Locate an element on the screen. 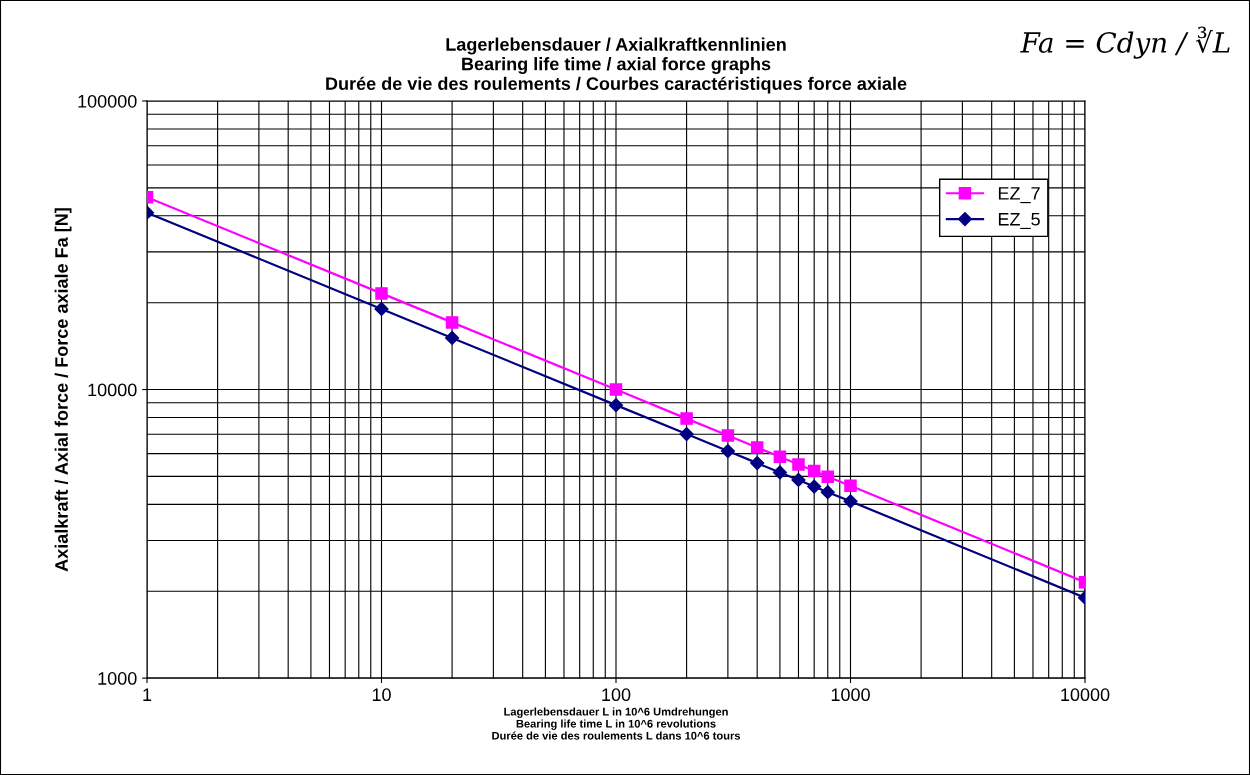 The width and height of the screenshot is (1250, 775). x-tick-label: 100 is located at coordinates (616, 695).